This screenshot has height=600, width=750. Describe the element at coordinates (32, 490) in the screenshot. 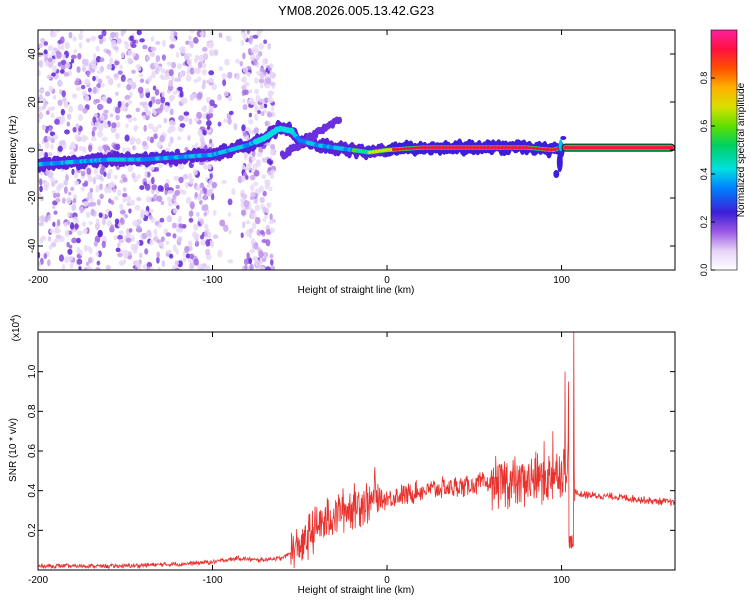

I see `snr-y-tick-label: 0.4` at that location.